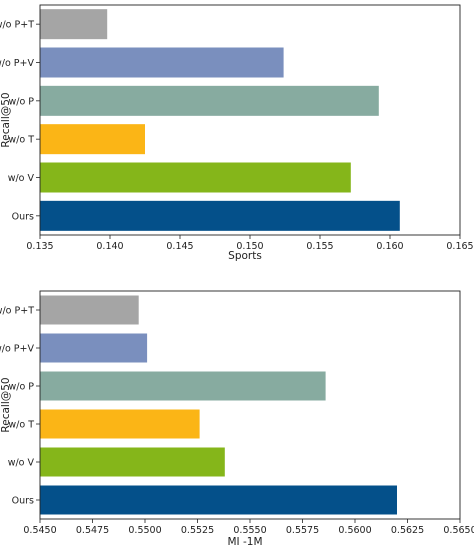 The height and width of the screenshot is (547, 474). I want to click on x-tick-label: 0.5475, so click(92, 530).